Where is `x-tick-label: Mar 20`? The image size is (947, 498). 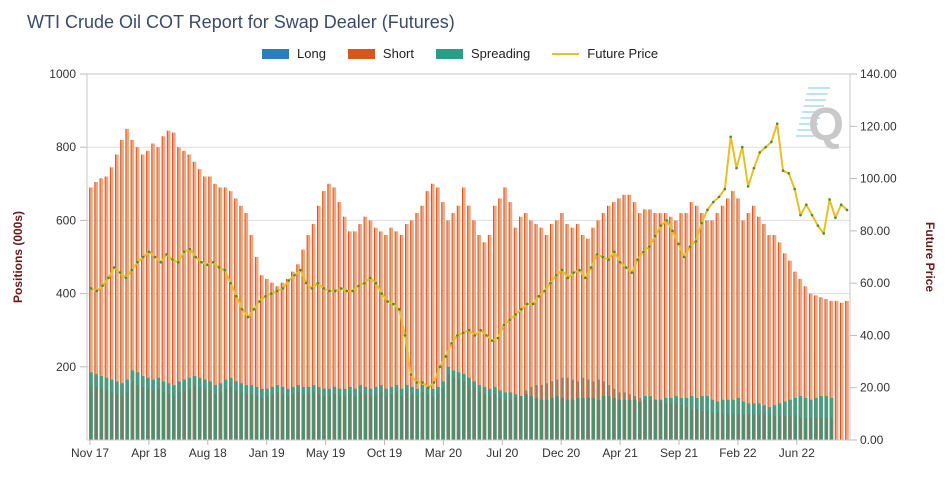 x-tick-label: Mar 20 is located at coordinates (444, 453).